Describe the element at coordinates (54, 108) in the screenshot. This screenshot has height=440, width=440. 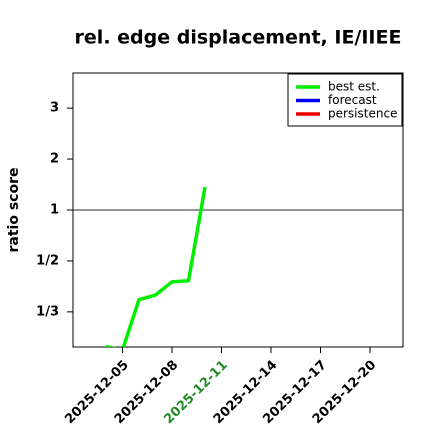
I see `y-tick-label: 3` at that location.